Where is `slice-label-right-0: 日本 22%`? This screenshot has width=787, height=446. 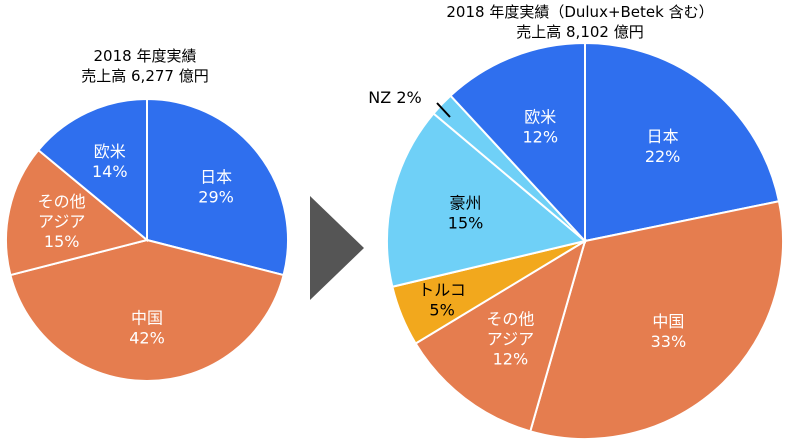 slice-label-right-0: 日本 22% is located at coordinates (663, 146).